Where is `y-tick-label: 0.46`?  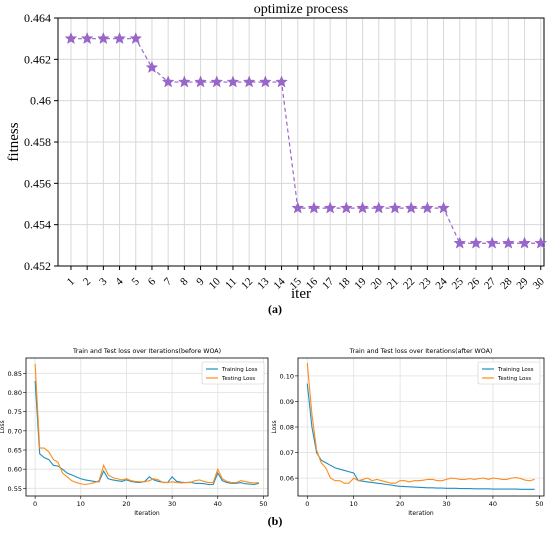 y-tick-label: 0.46 is located at coordinates (40, 101).